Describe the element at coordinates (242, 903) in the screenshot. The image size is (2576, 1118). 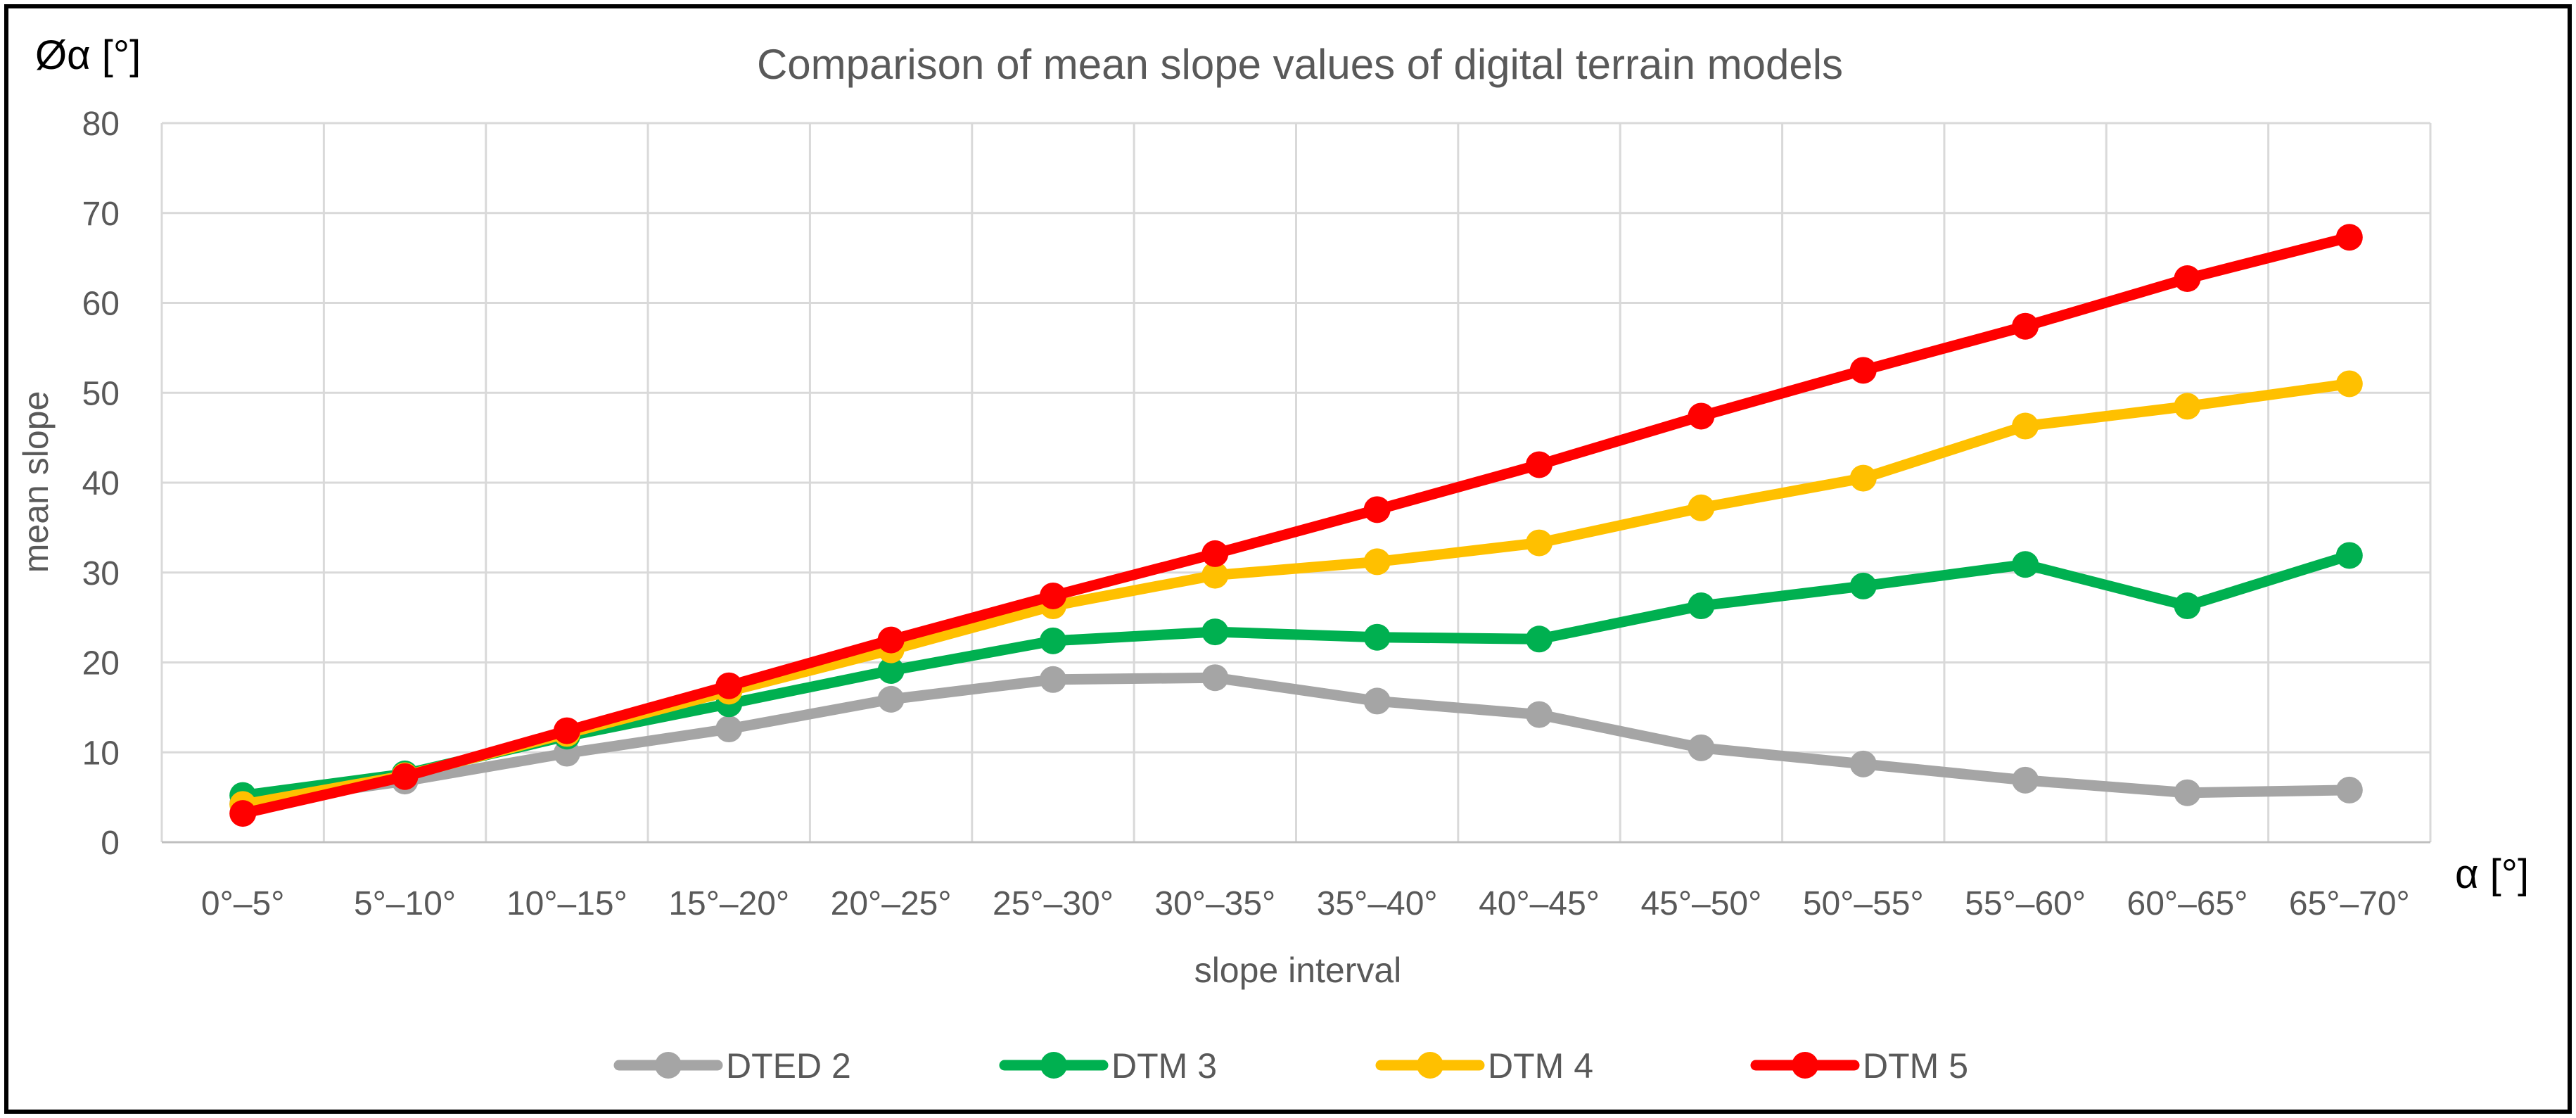
I see `x-tick-label: 0°–5°` at that location.